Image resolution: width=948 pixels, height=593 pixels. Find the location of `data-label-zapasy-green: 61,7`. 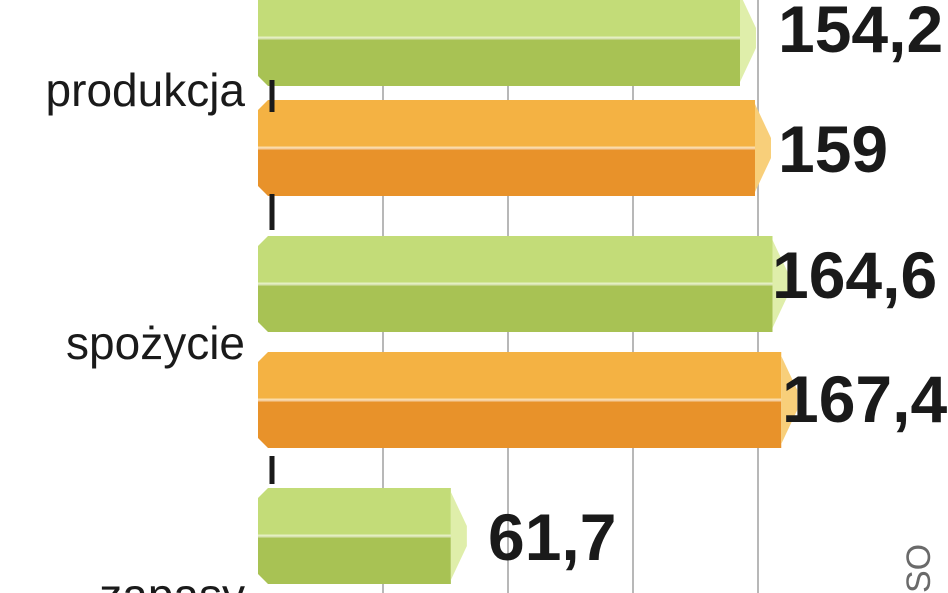

data-label-zapasy-green: 61,7 is located at coordinates (552, 537).